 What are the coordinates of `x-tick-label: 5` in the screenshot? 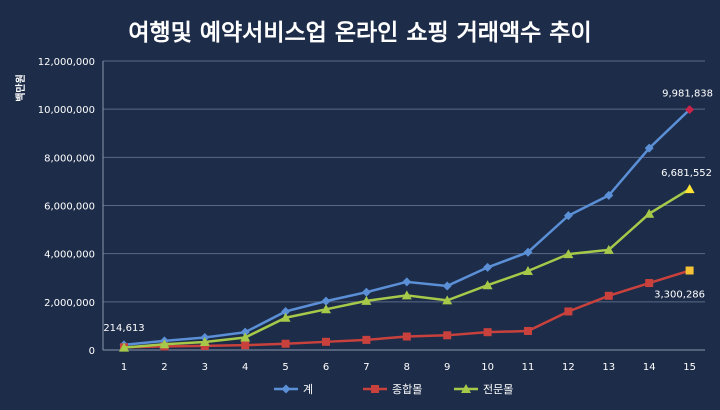 It's located at (285, 367).